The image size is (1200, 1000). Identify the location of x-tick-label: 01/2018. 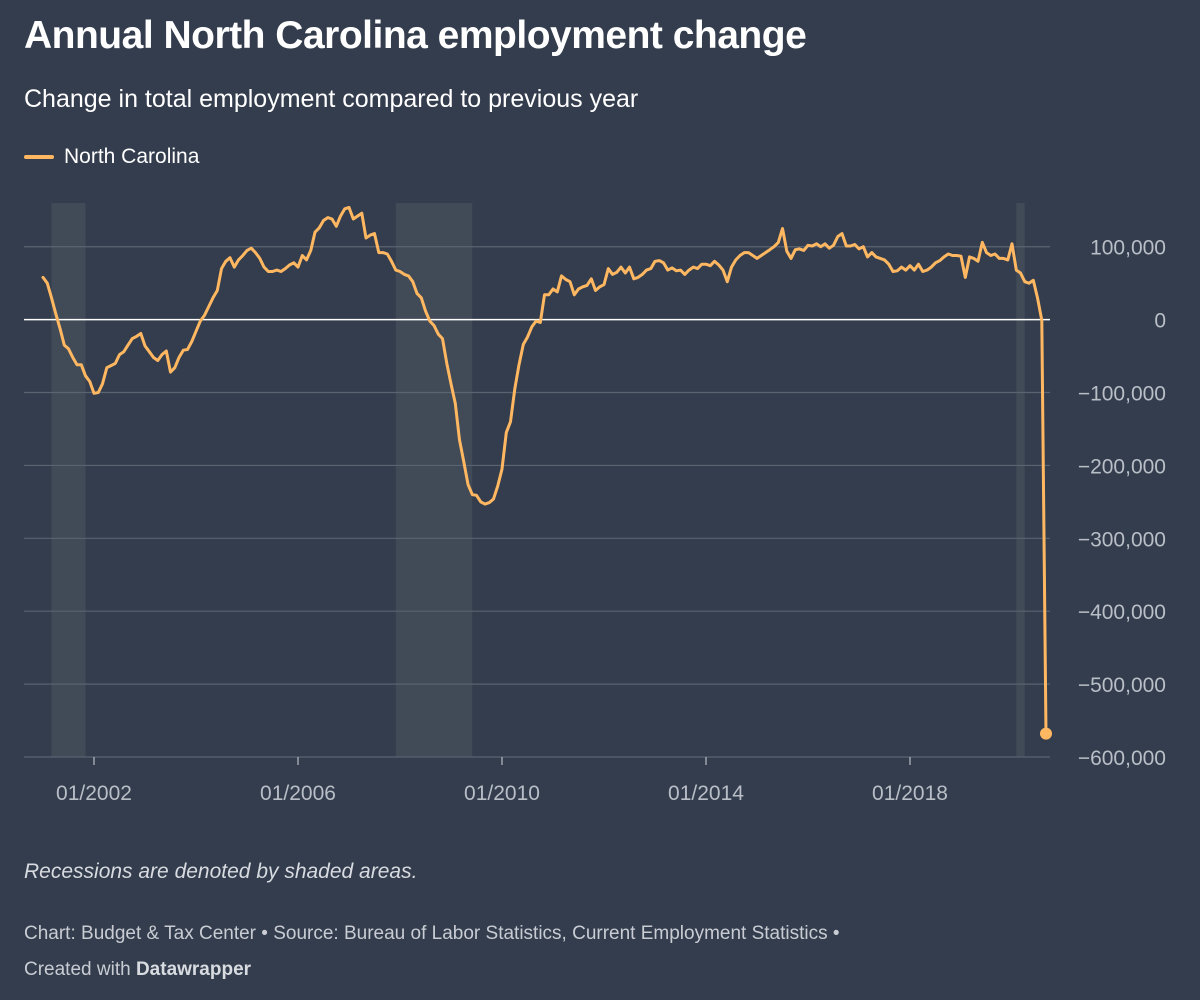
(910, 793).